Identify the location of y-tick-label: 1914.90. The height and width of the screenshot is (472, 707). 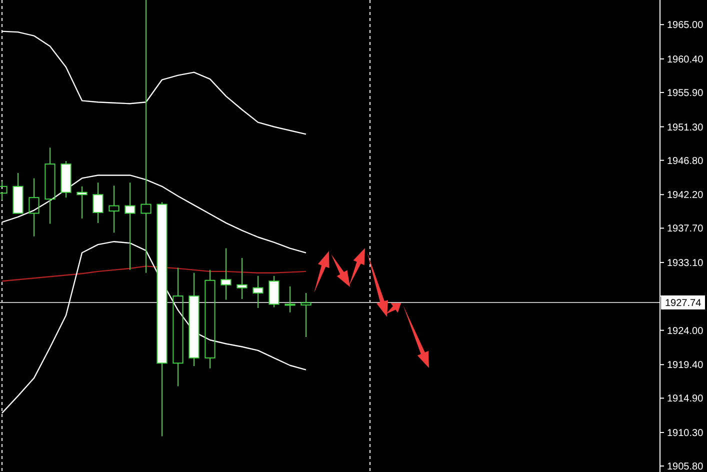
(685, 399).